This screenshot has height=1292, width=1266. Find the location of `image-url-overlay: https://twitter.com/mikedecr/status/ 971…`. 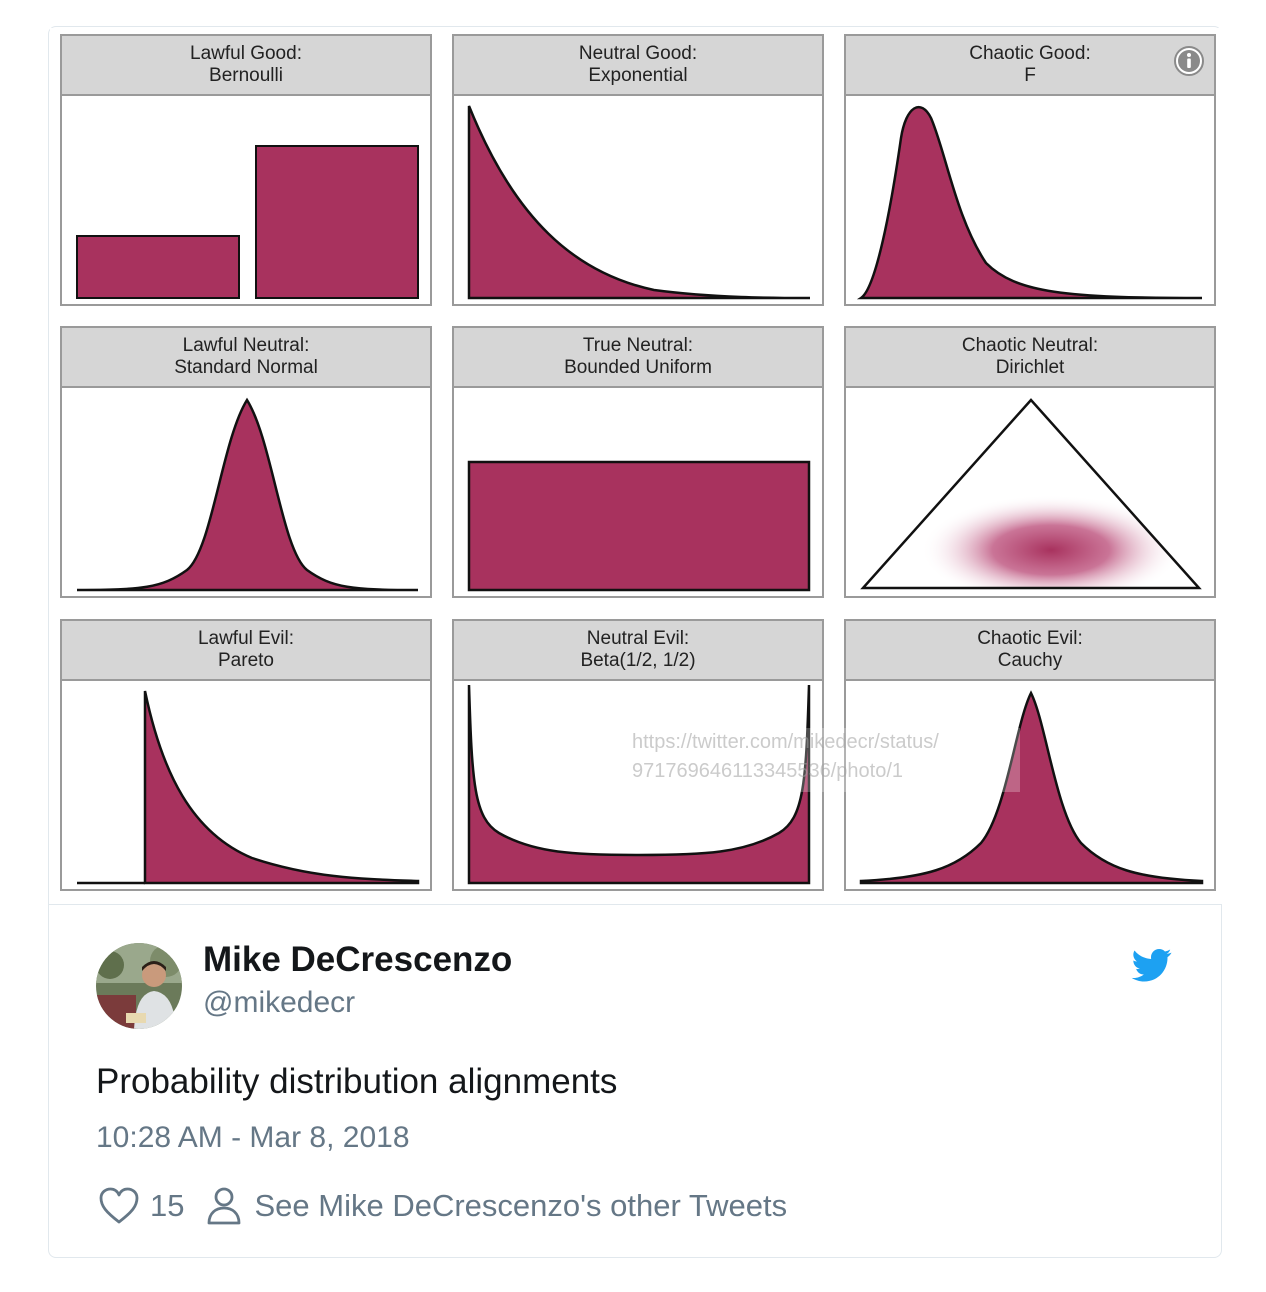

image-url-overlay: https://twitter.com/mikedecr/status/ 971… is located at coordinates (820, 760).